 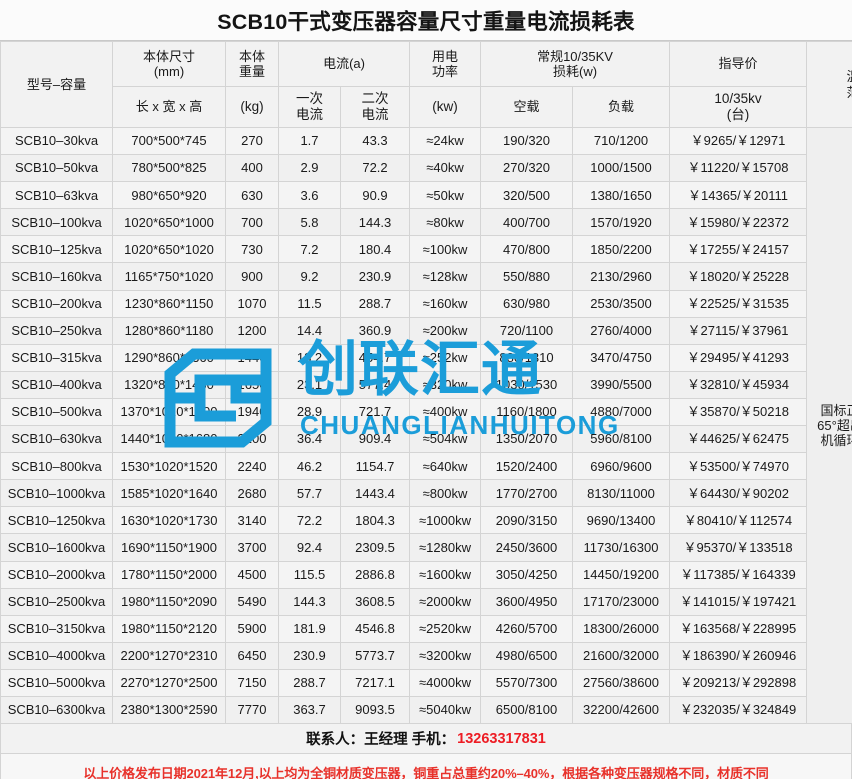 What do you see at coordinates (56, 384) in the screenshot?
I see `cell-model: SCB10–400kva` at bounding box center [56, 384].